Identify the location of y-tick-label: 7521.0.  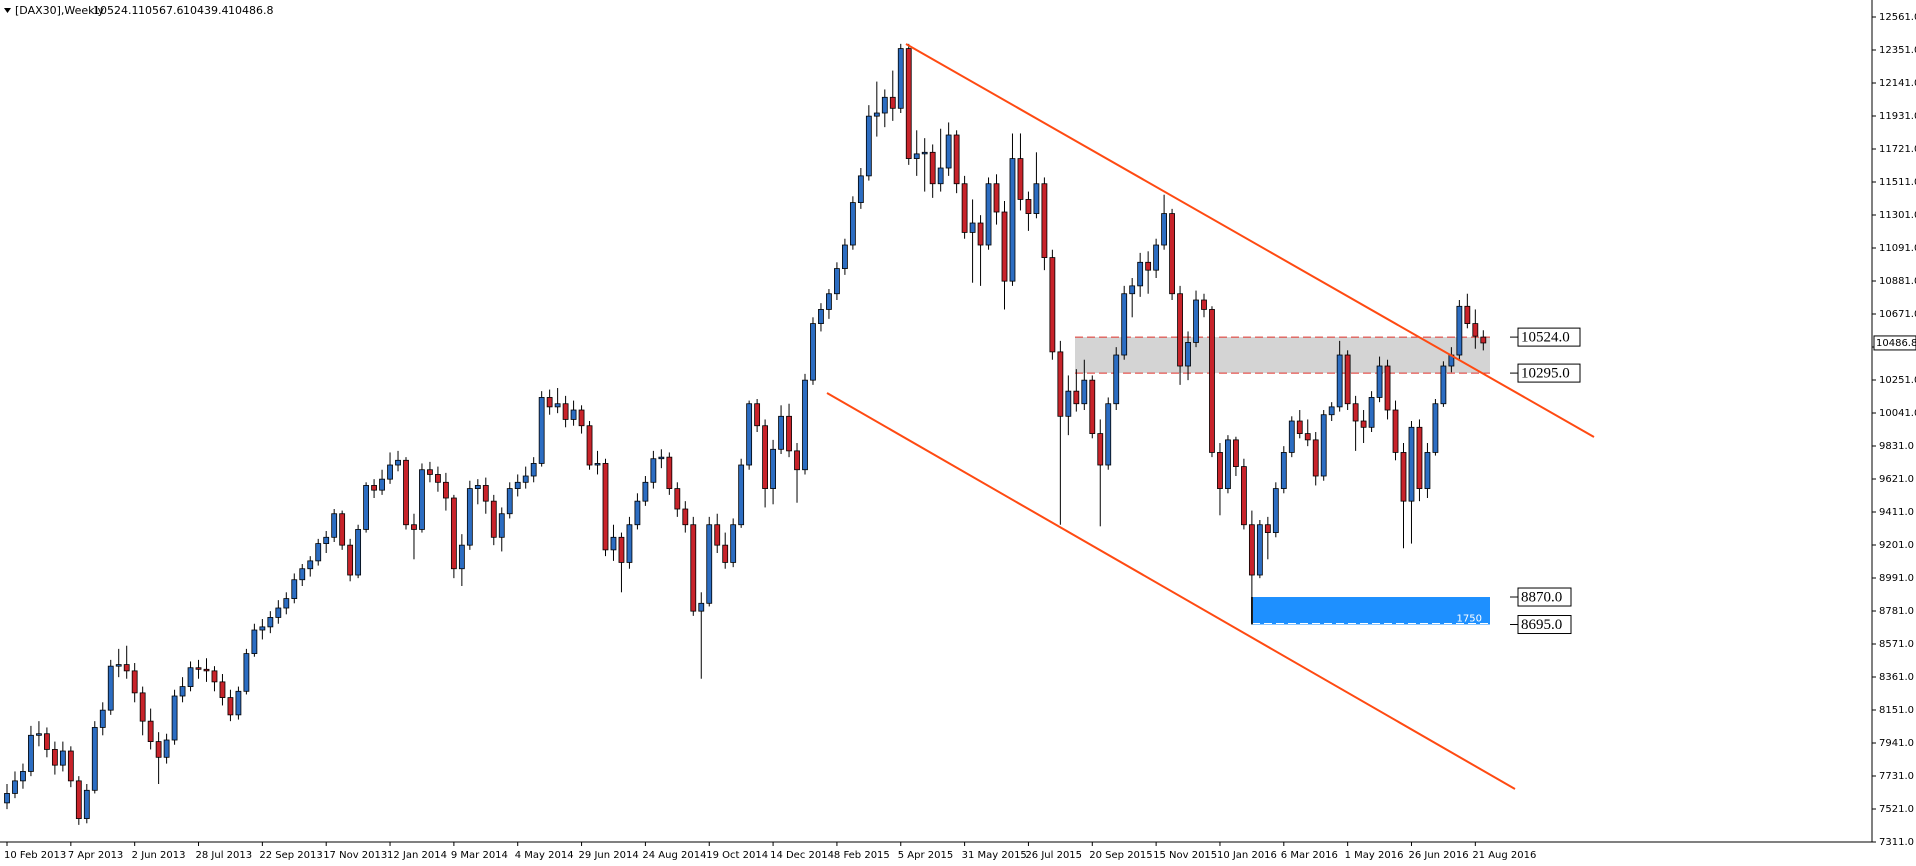
(1896, 809).